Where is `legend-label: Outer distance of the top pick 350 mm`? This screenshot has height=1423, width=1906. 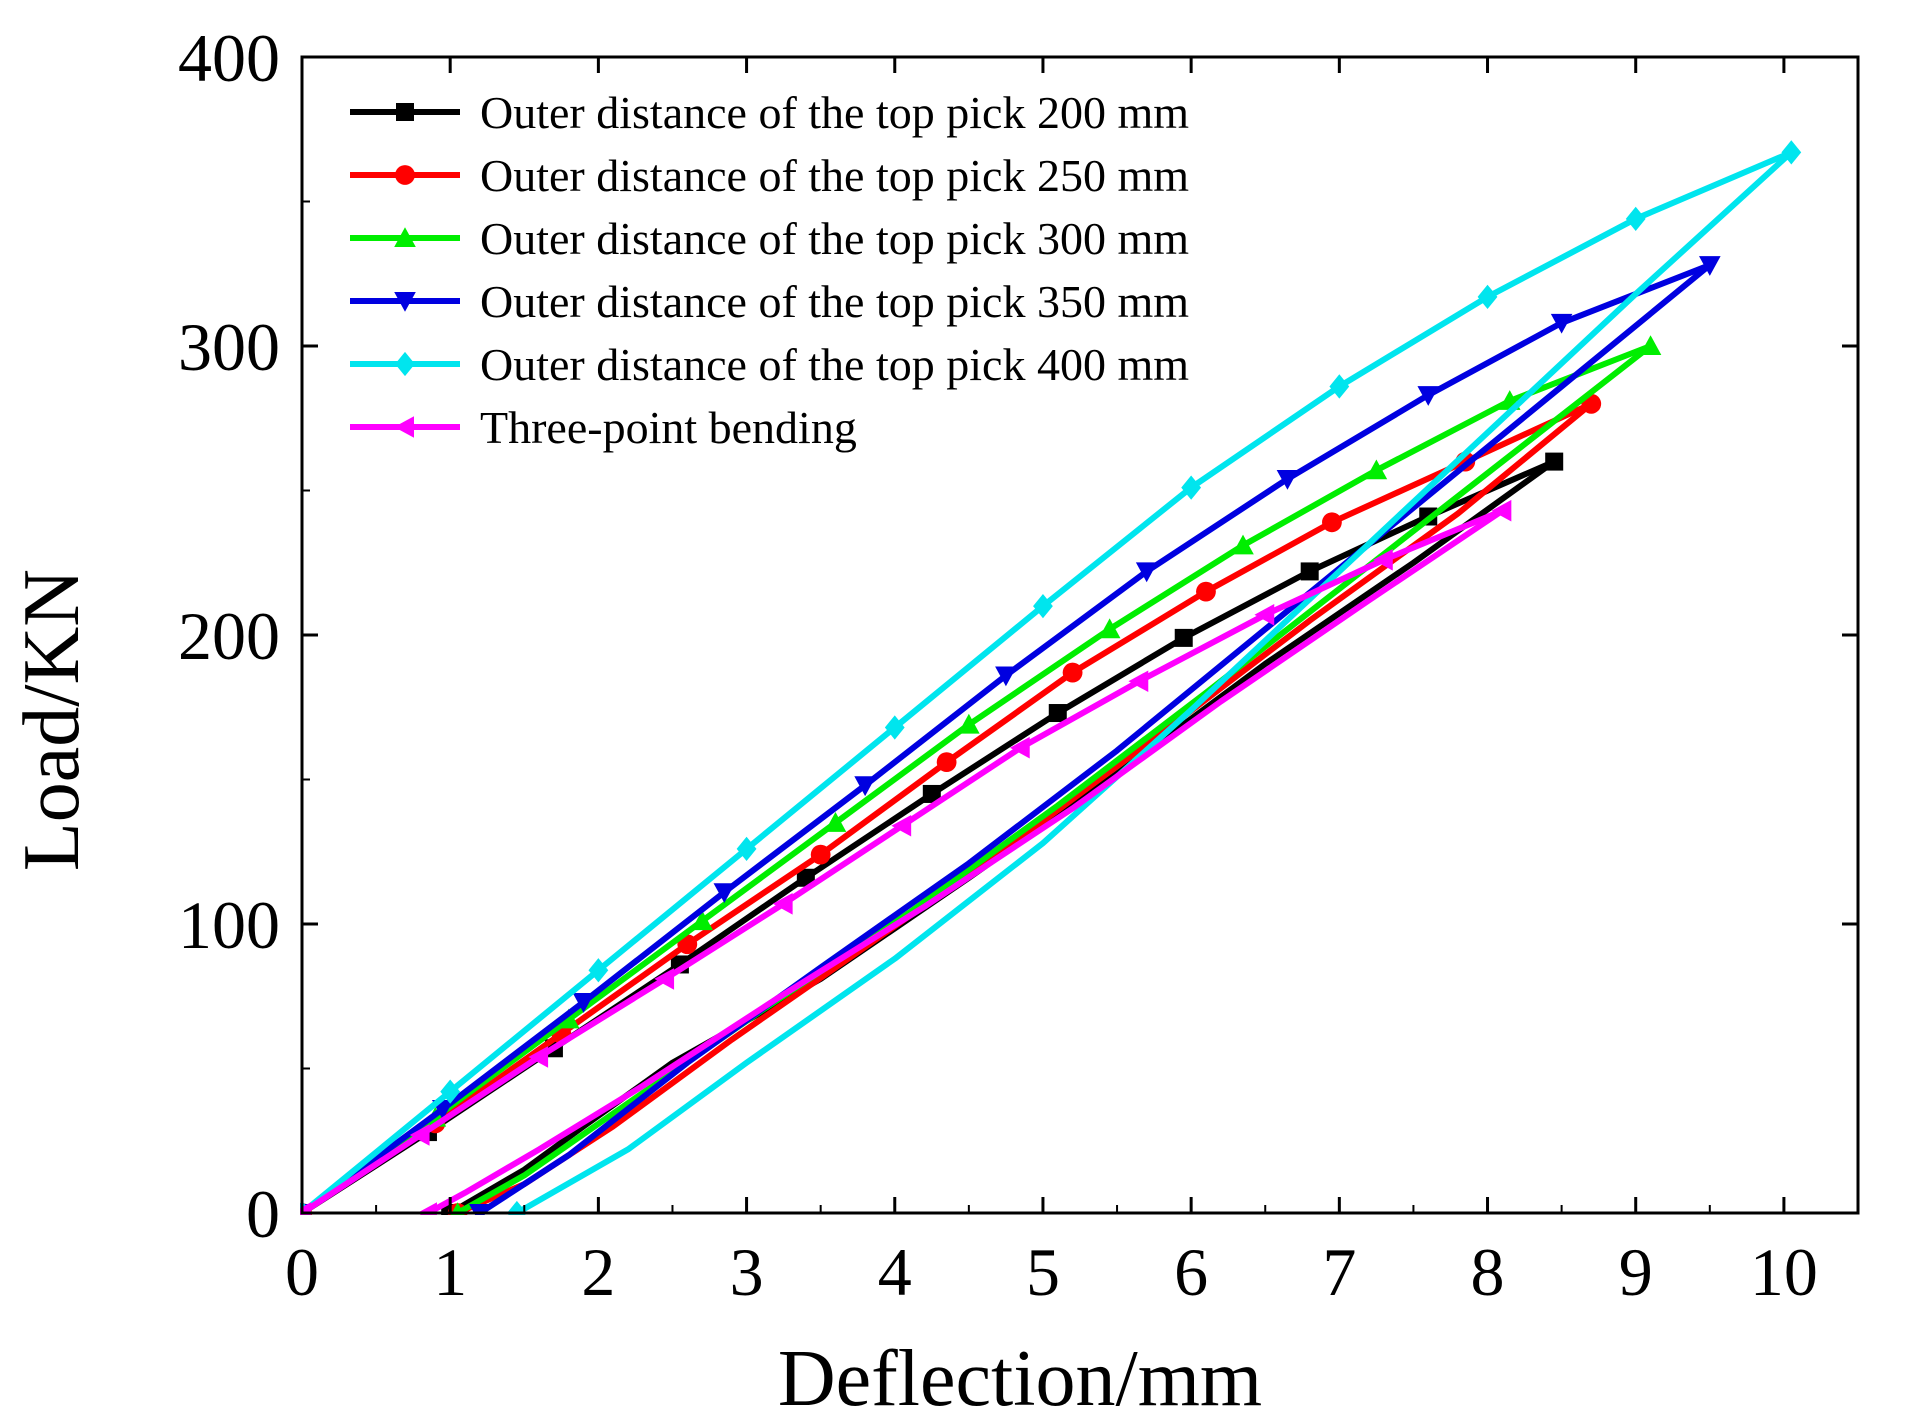
legend-label: Outer distance of the top pick 350 mm is located at coordinates (834, 301).